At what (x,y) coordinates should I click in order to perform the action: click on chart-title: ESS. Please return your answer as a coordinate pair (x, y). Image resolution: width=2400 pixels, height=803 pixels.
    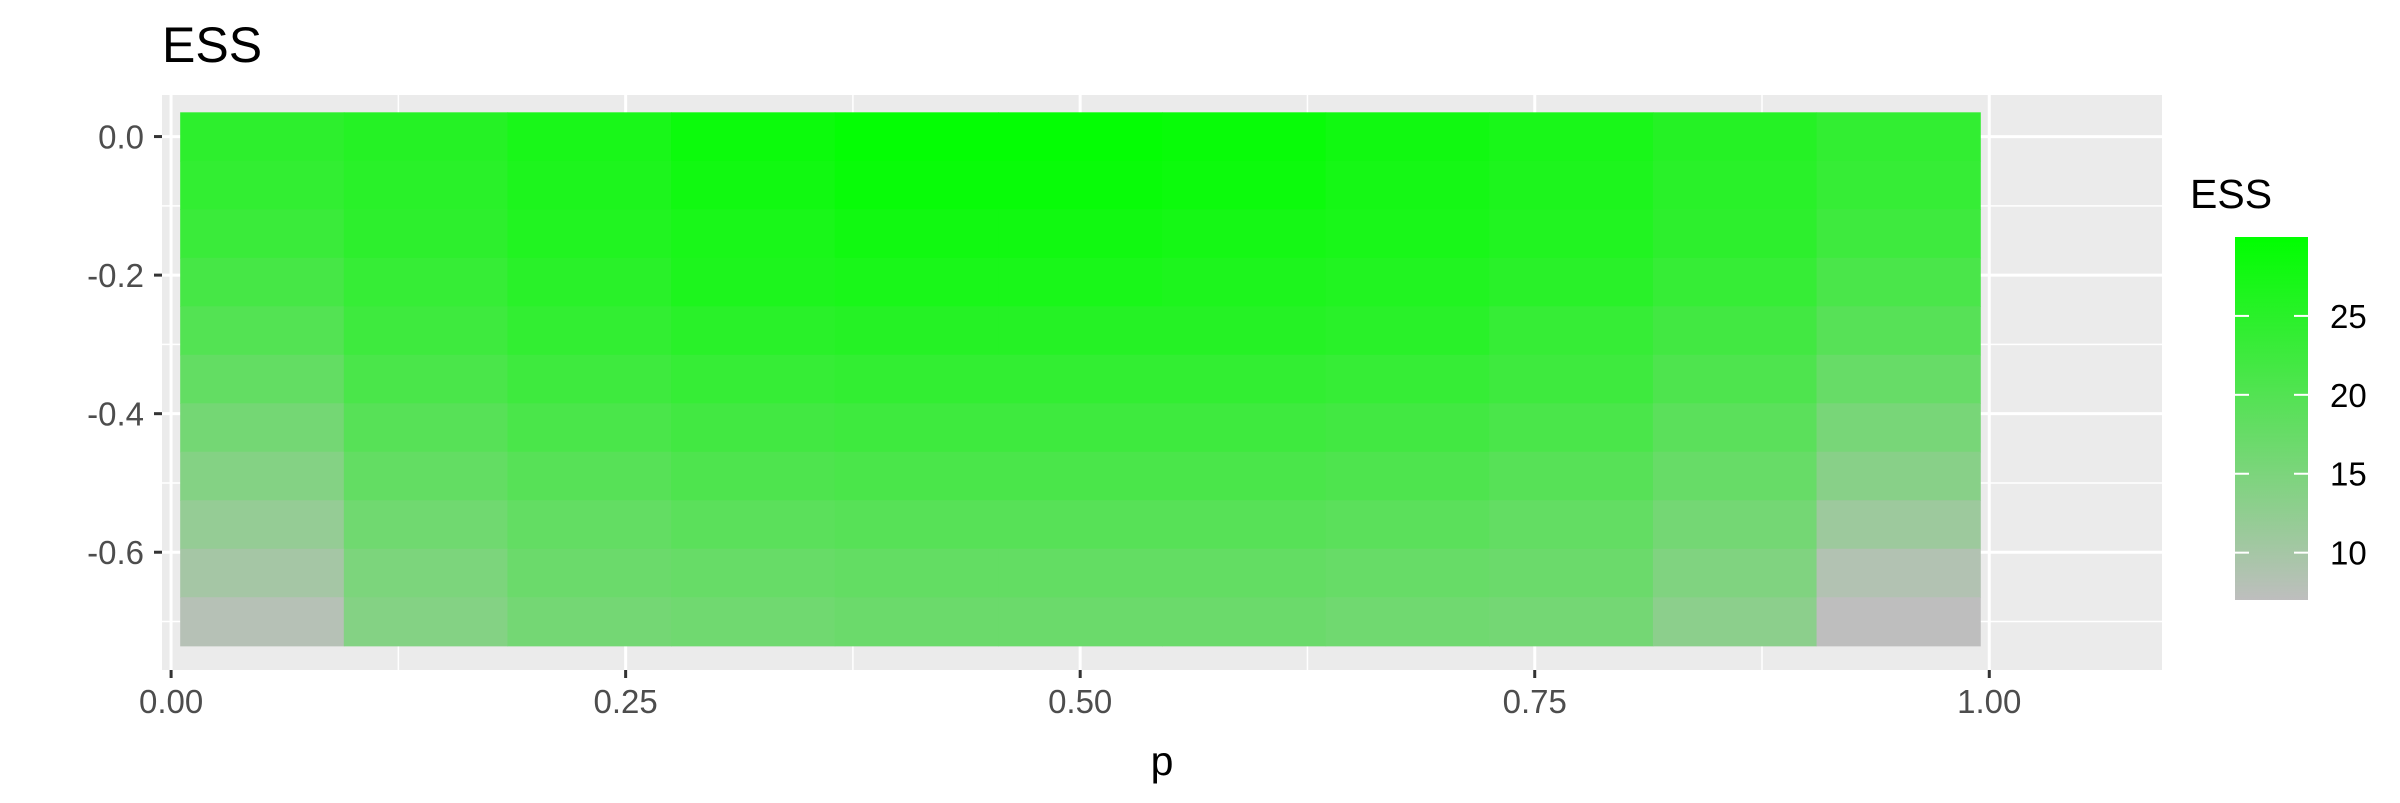
    Looking at the image, I should click on (212, 45).